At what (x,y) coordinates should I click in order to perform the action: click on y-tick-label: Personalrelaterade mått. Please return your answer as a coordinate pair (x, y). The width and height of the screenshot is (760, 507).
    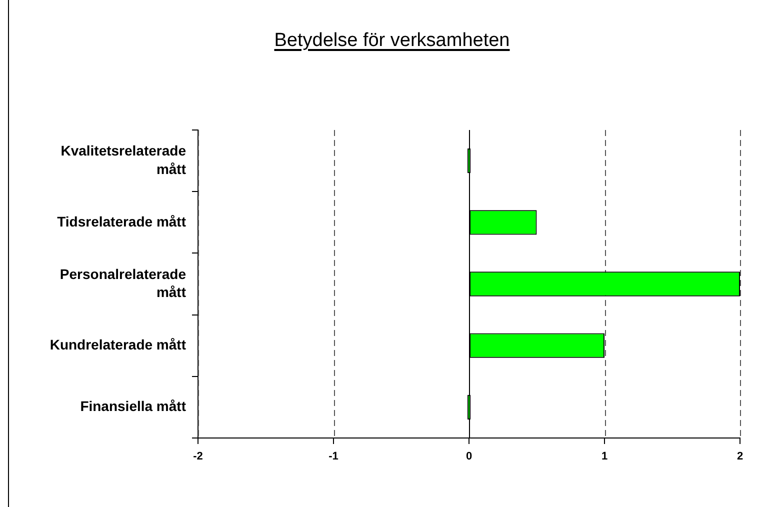
    Looking at the image, I should click on (123, 283).